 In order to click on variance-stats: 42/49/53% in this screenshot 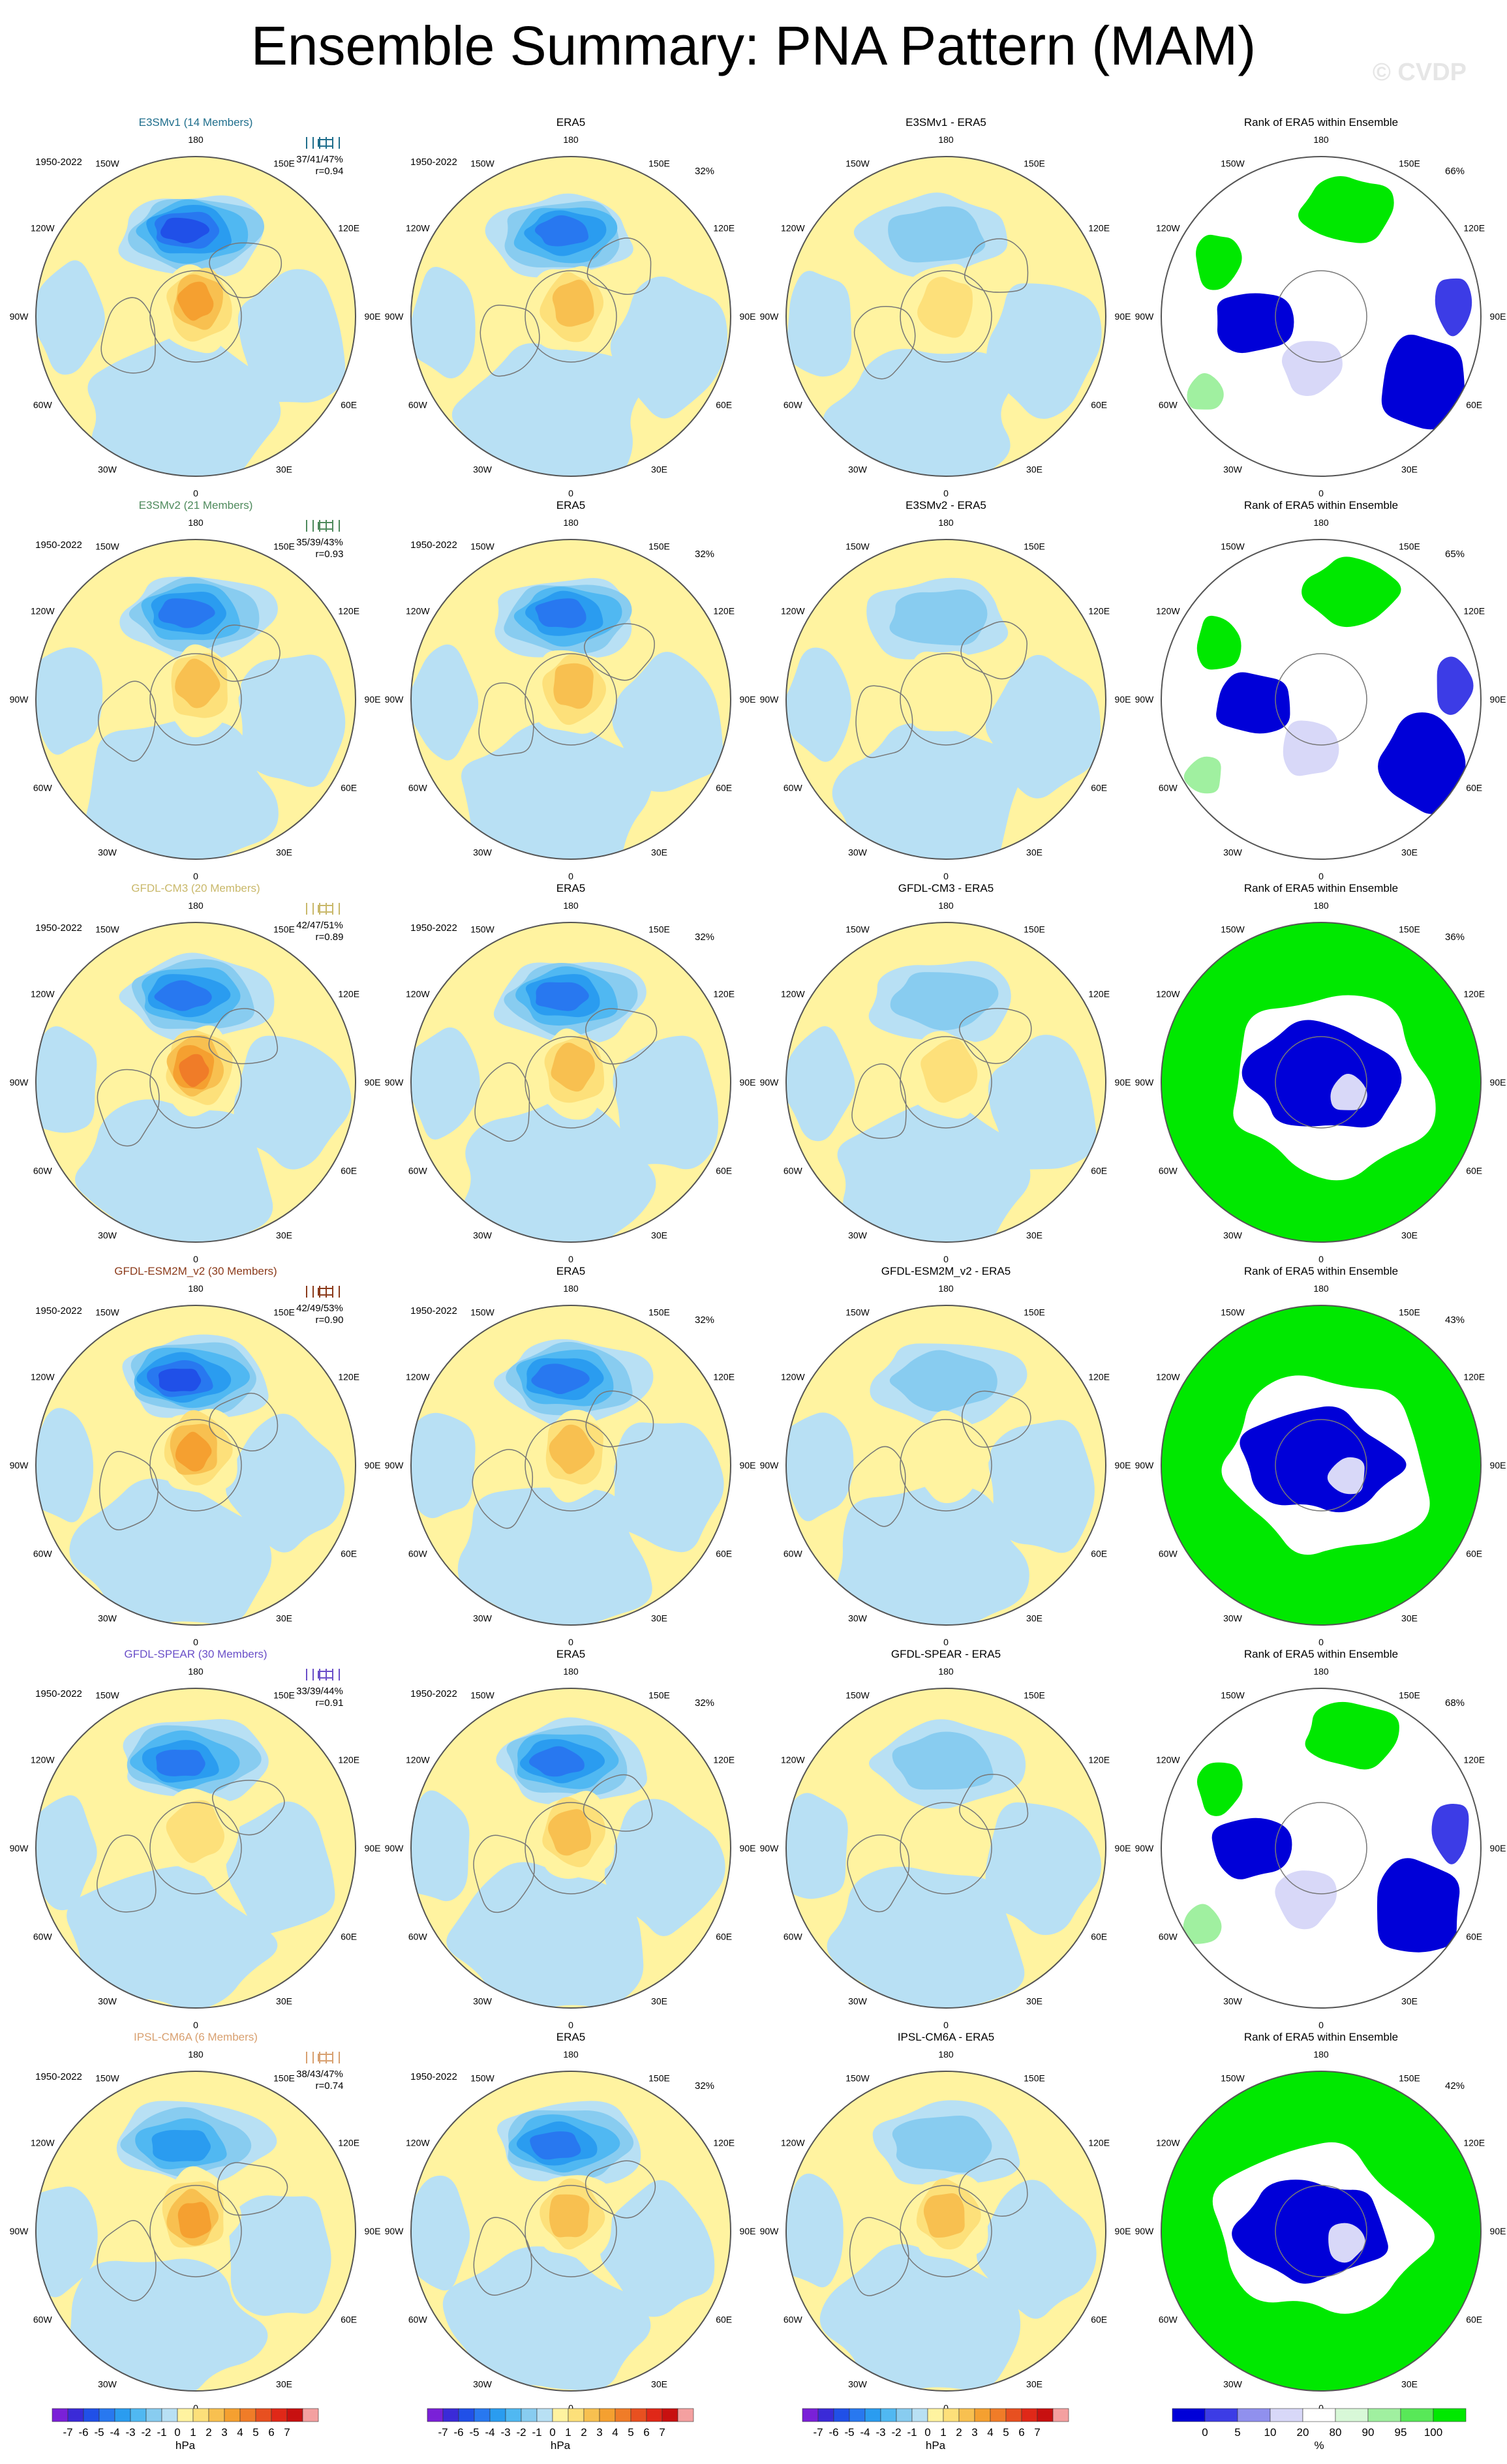, I will do `click(319, 1308)`.